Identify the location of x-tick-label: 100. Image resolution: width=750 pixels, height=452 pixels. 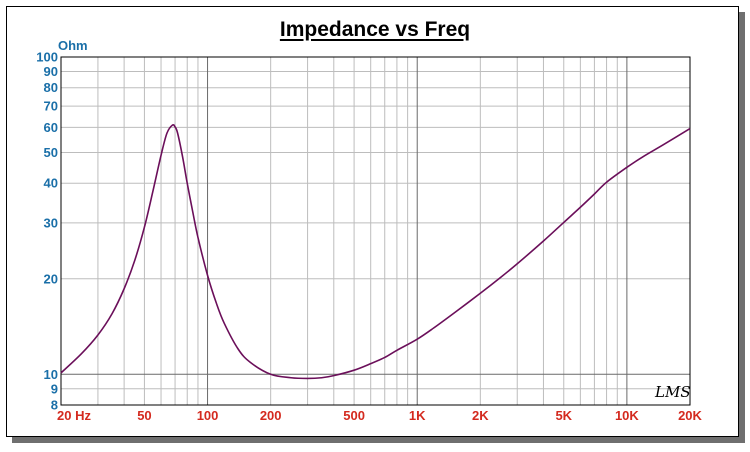
(208, 415).